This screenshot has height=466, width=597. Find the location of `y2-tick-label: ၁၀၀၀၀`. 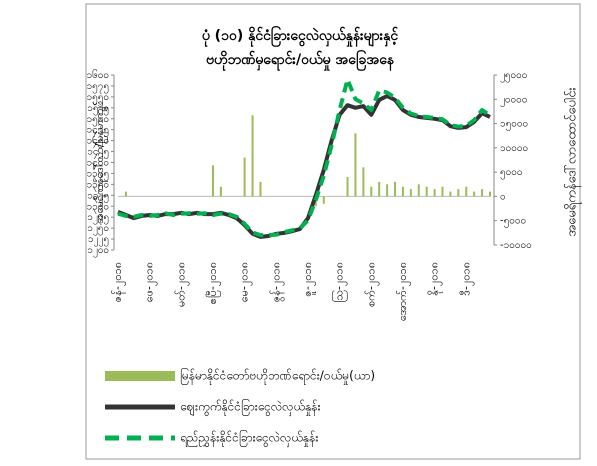

y2-tick-label: ၁၀၀၀၀ is located at coordinates (514, 148).